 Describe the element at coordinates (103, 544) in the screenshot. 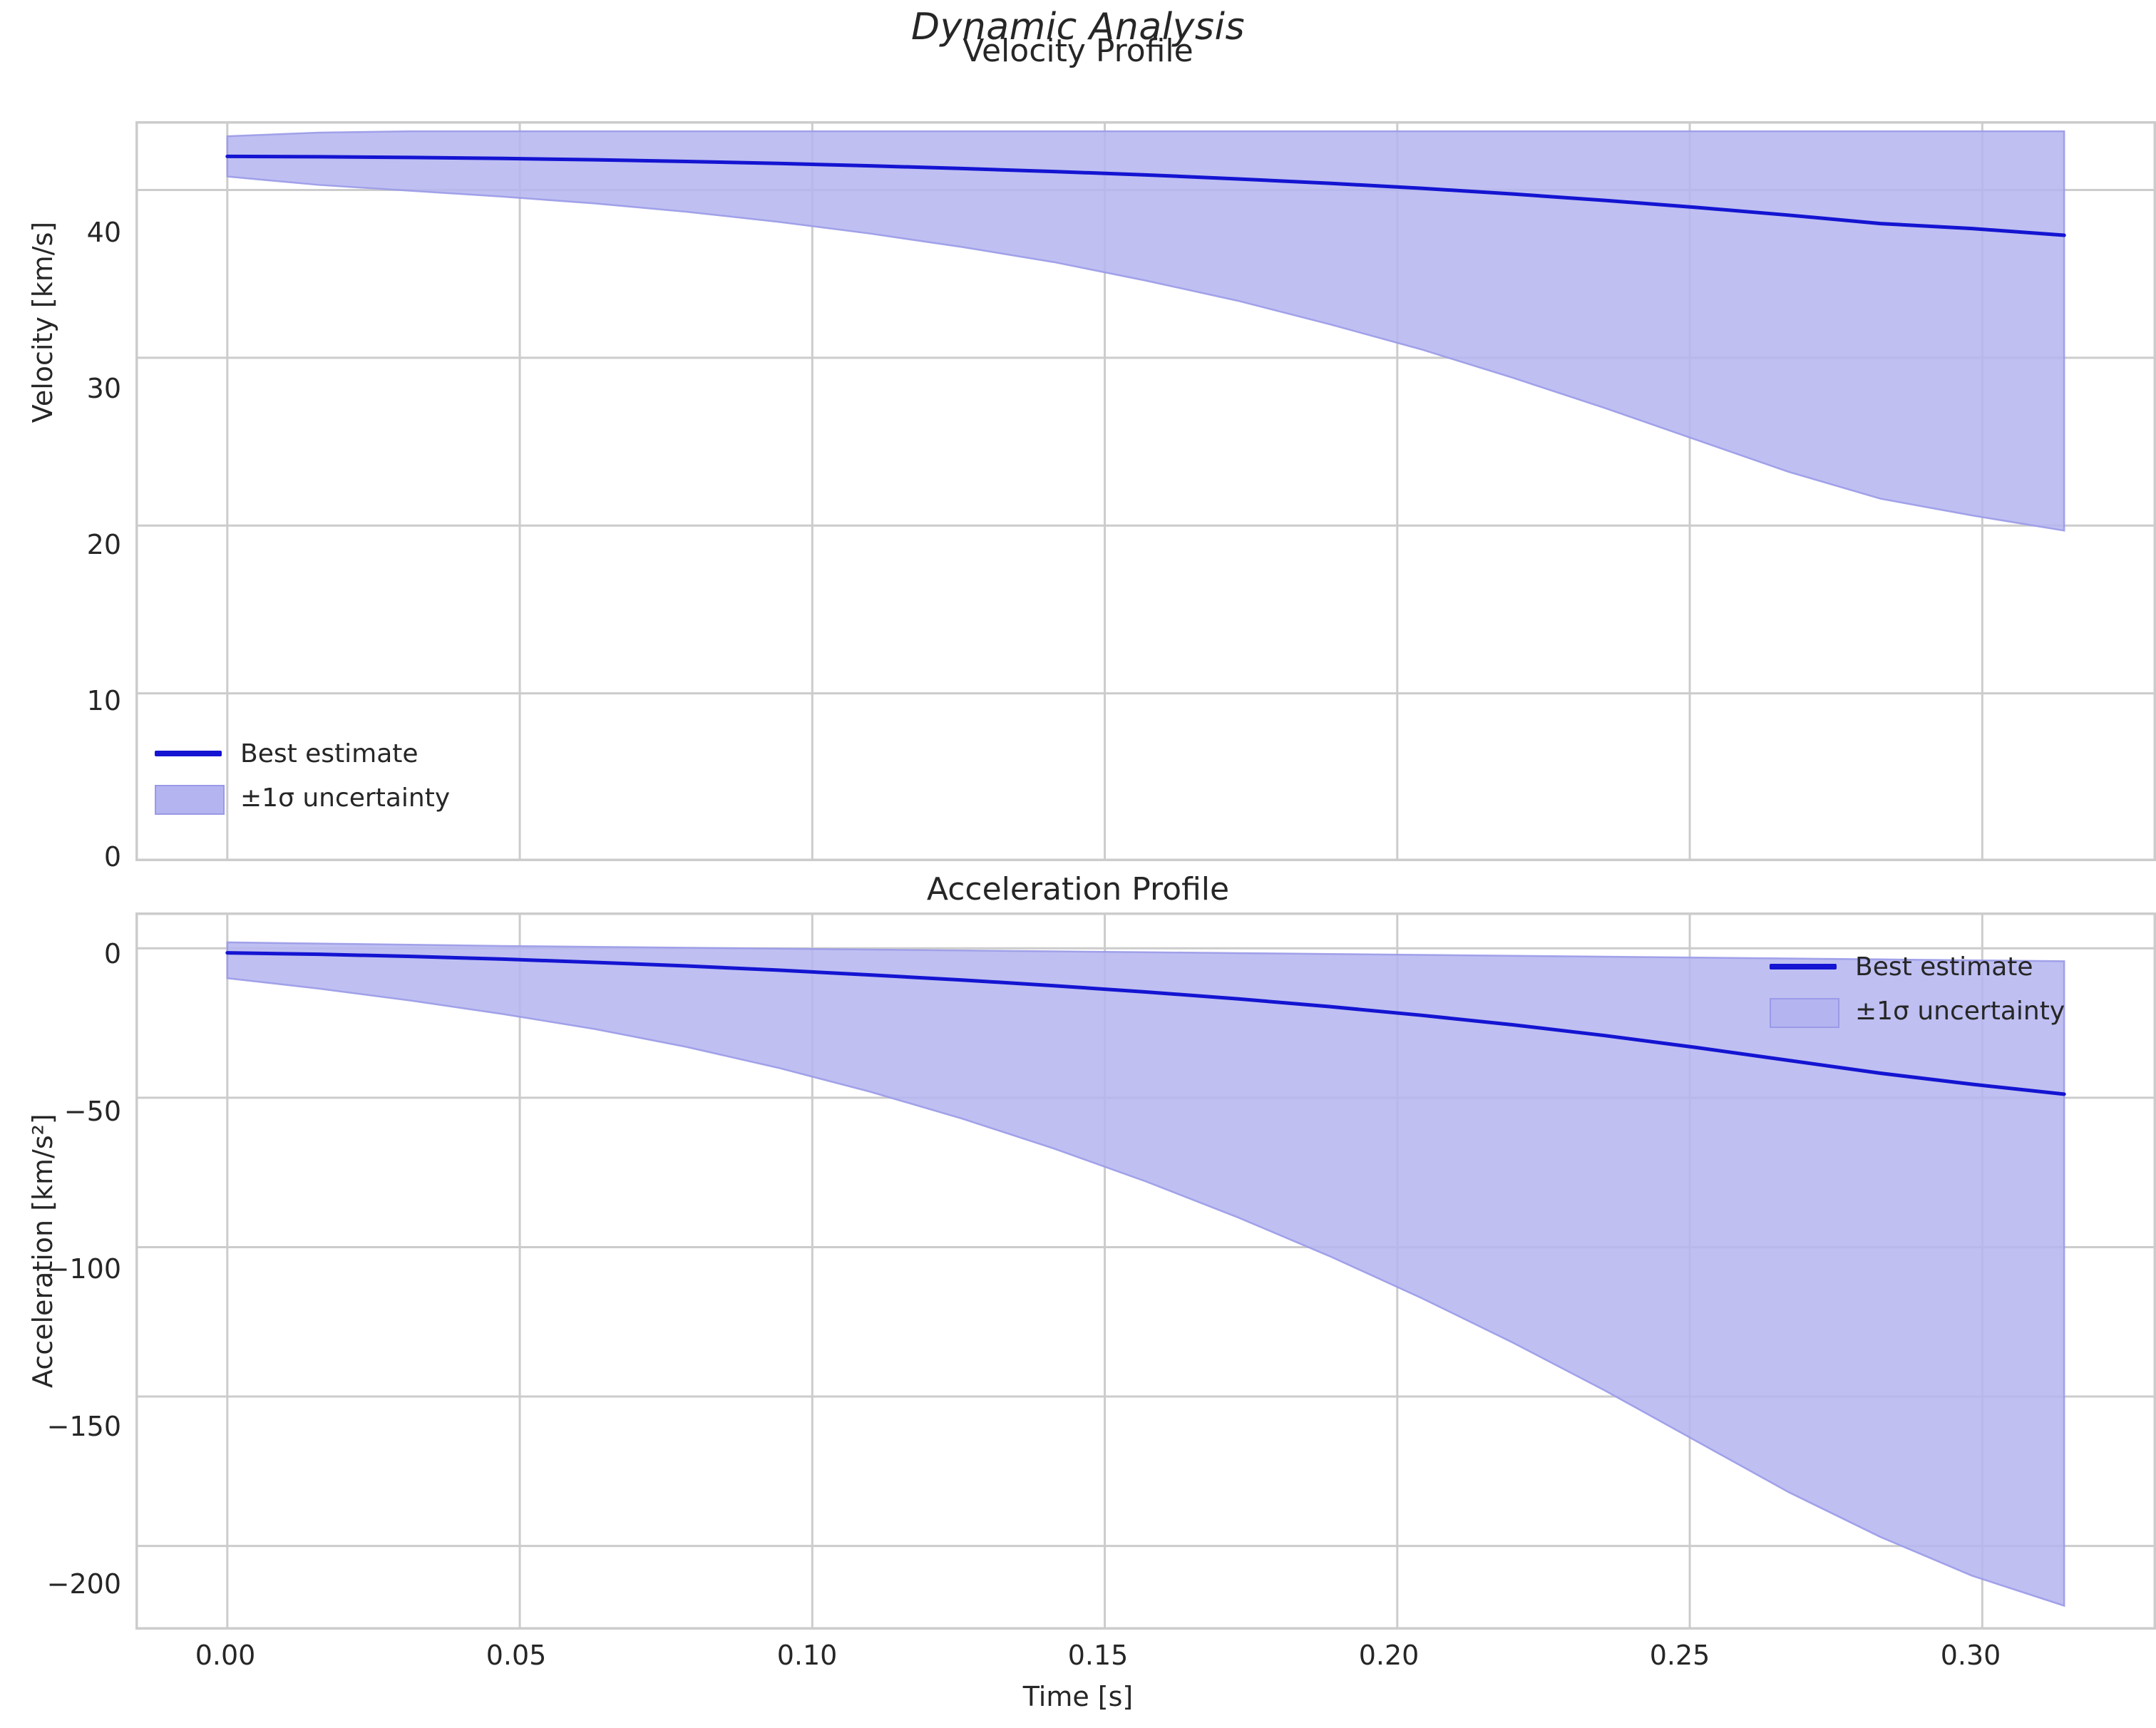

I see `velocity-ytick-20: 20` at that location.